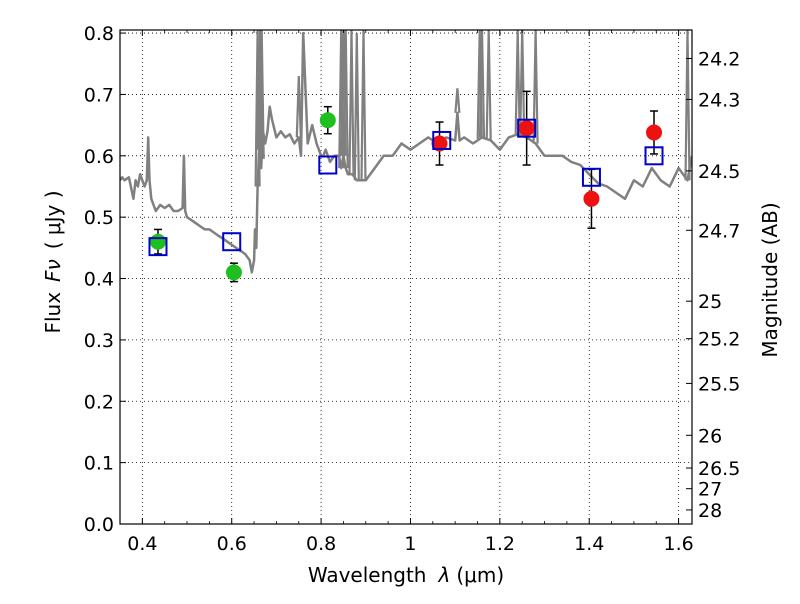 Image resolution: width=800 pixels, height=604 pixels. What do you see at coordinates (99, 525) in the screenshot?
I see `y-tick-label: 0.0` at bounding box center [99, 525].